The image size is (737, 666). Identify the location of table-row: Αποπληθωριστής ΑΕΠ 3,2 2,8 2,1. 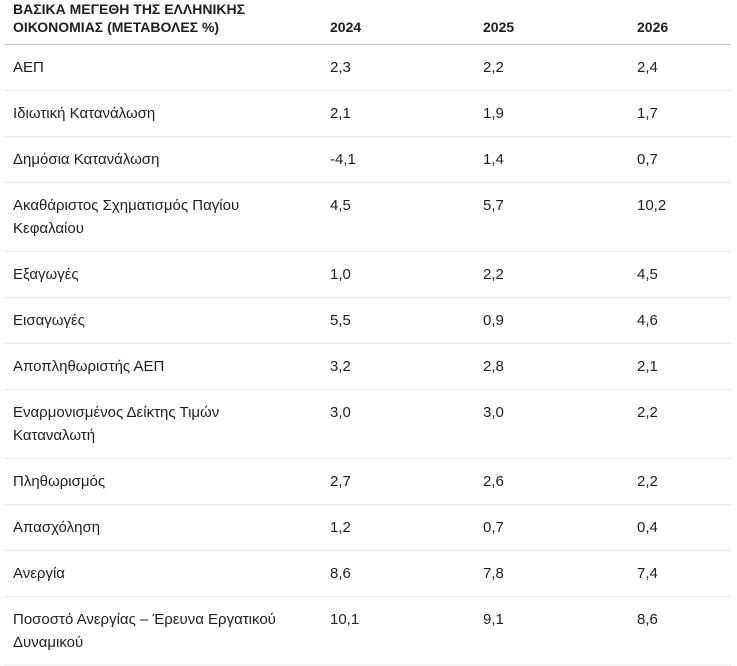
(367, 366).